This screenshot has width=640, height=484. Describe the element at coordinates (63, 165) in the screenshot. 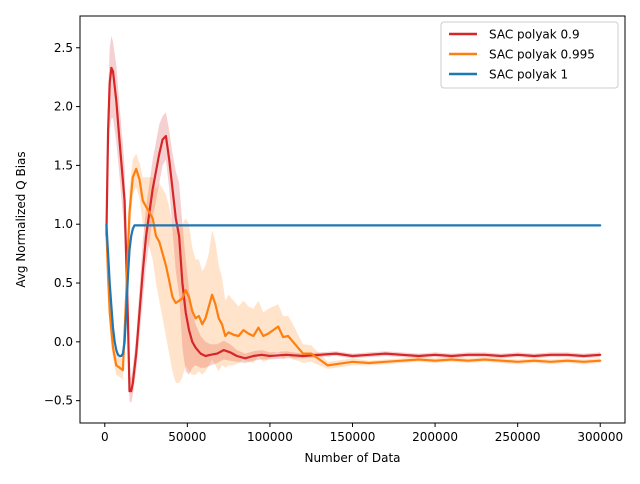

I see `y-tick-label: 1.5` at that location.